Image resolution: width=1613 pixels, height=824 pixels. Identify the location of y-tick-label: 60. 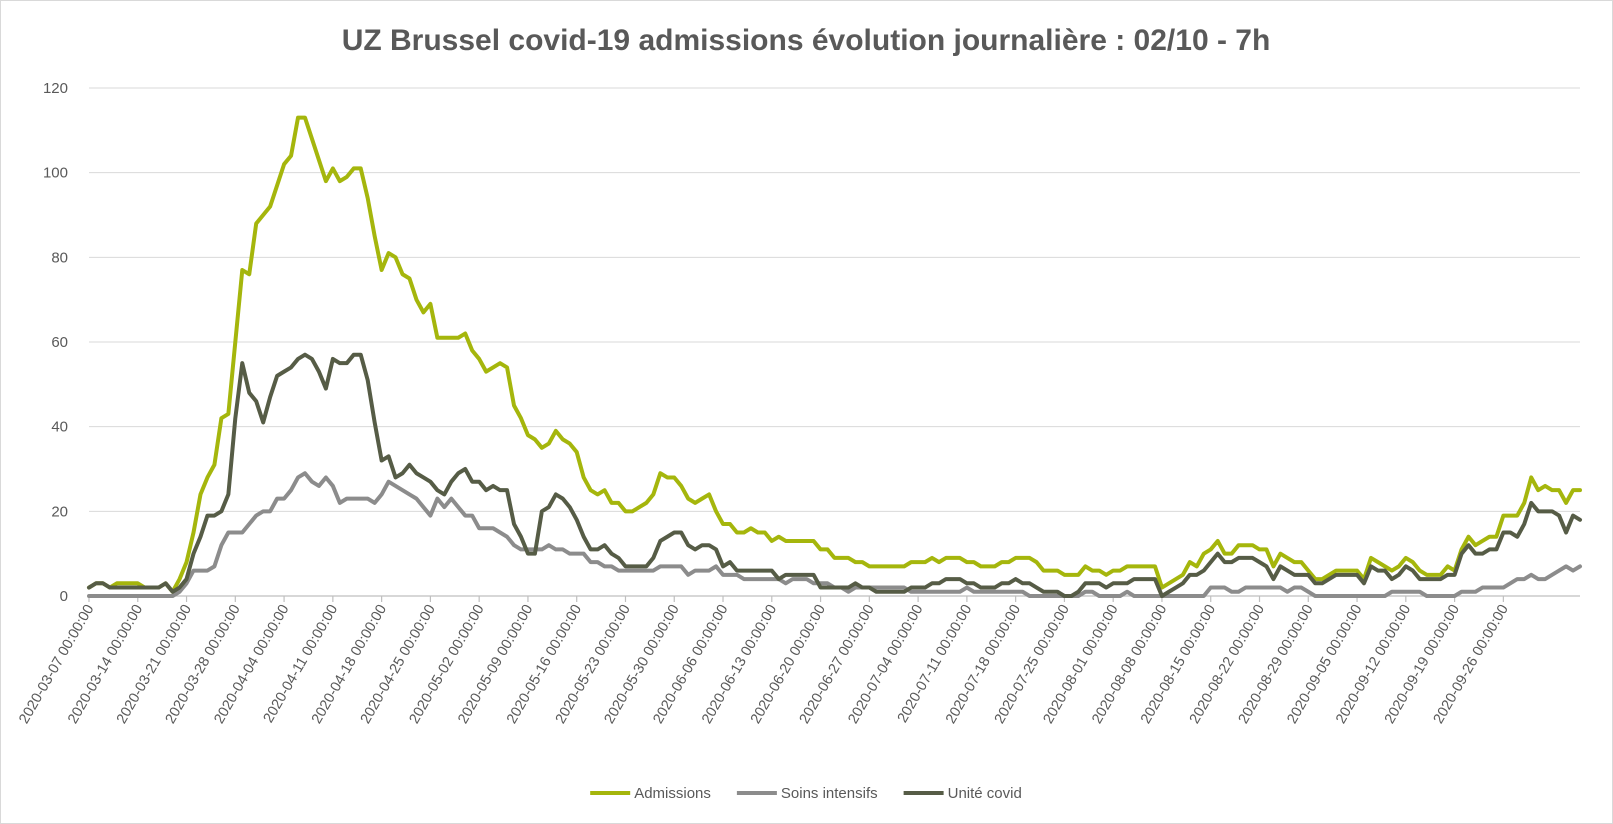
(59, 342).